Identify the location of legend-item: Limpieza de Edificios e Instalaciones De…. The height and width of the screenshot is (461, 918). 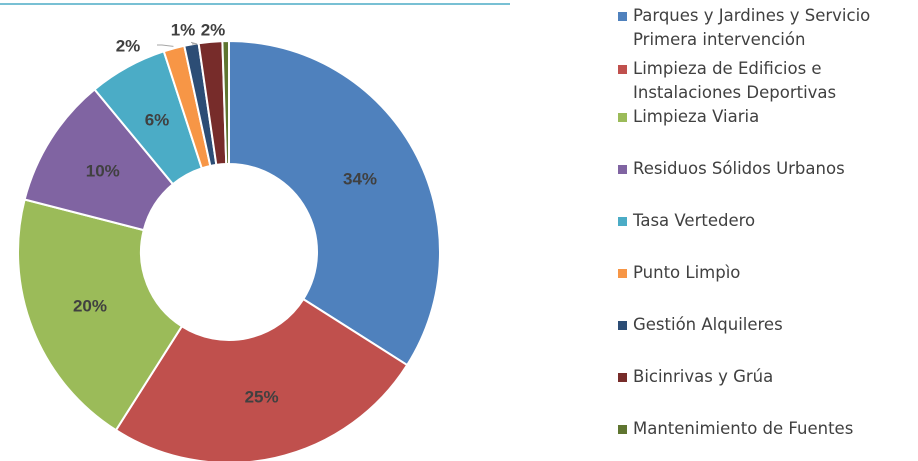
(760, 81).